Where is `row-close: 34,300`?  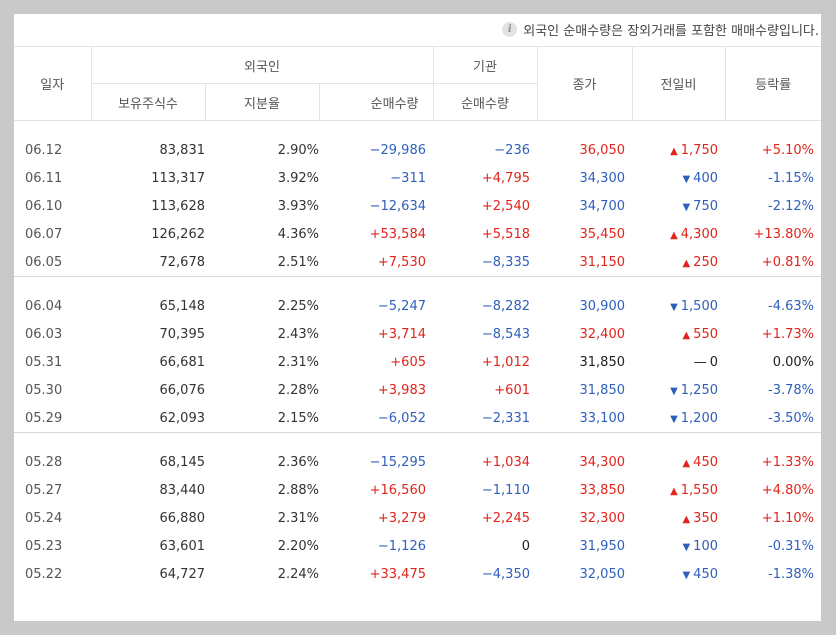 row-close: 34,300 is located at coordinates (602, 178).